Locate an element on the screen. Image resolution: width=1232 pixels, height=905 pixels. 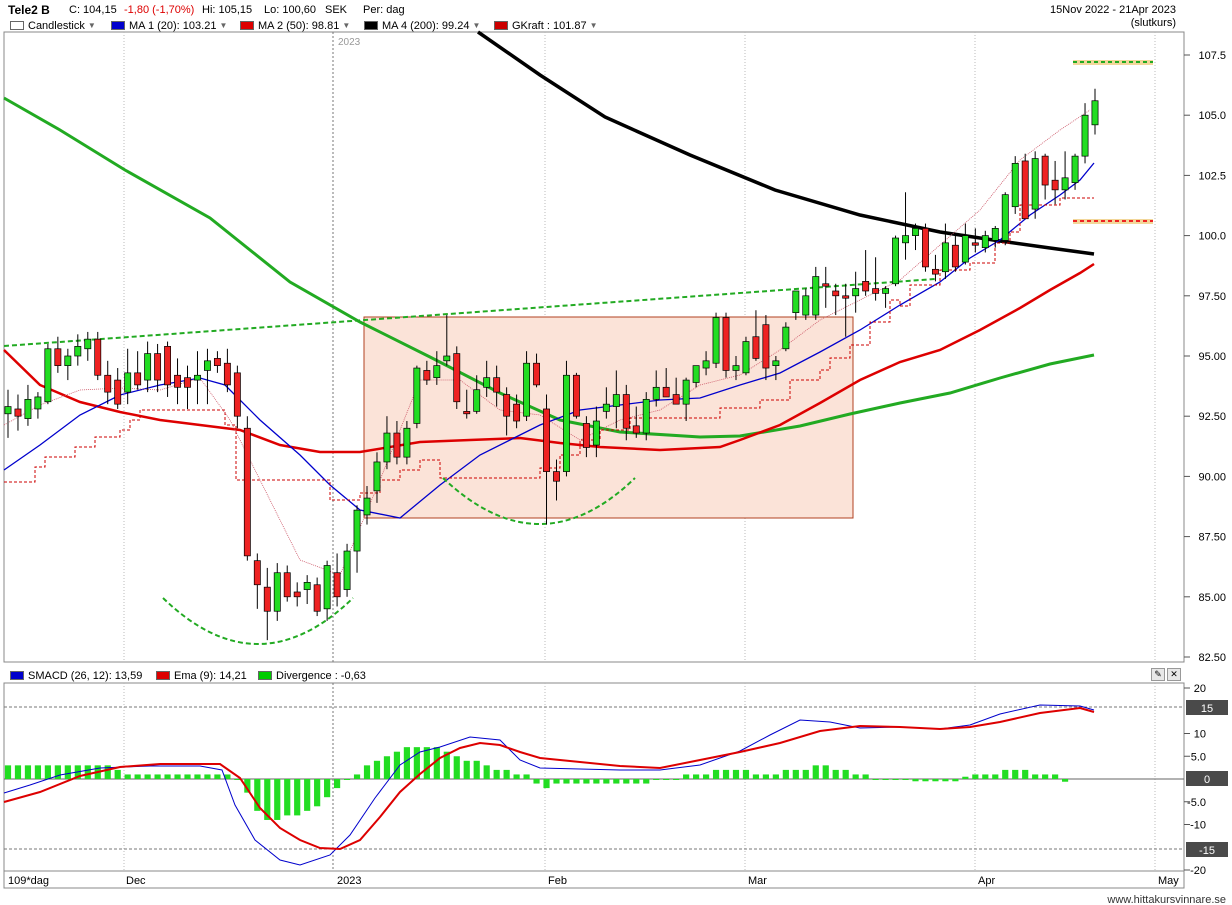
legend-candlestick: Candlestick ▼ is located at coordinates (53, 25).